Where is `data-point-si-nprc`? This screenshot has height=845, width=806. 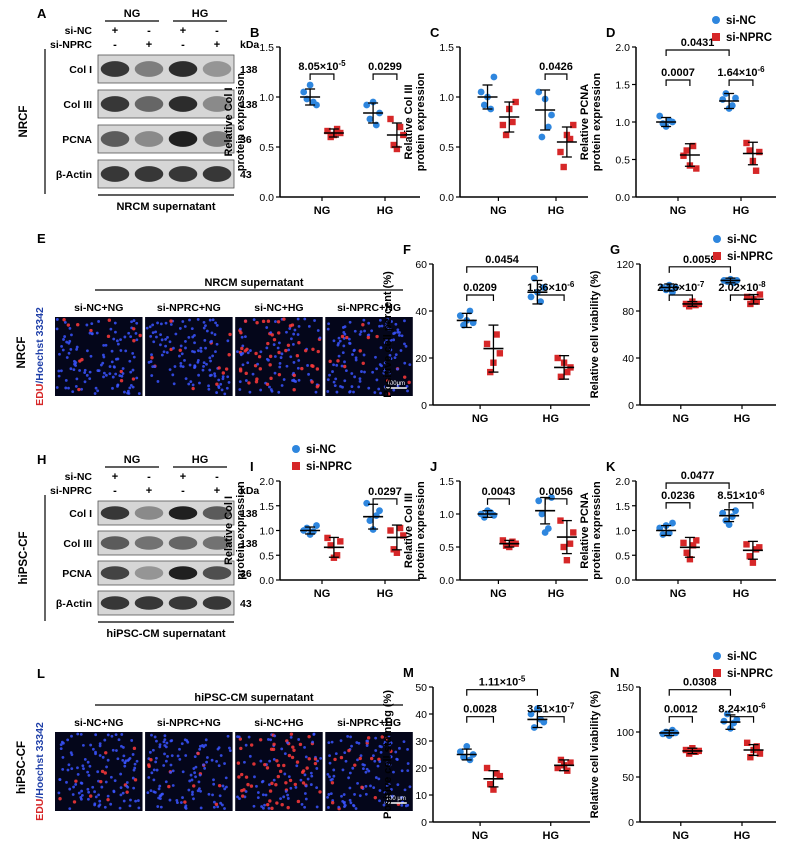 data-point-si-nprc is located at coordinates (753, 562).